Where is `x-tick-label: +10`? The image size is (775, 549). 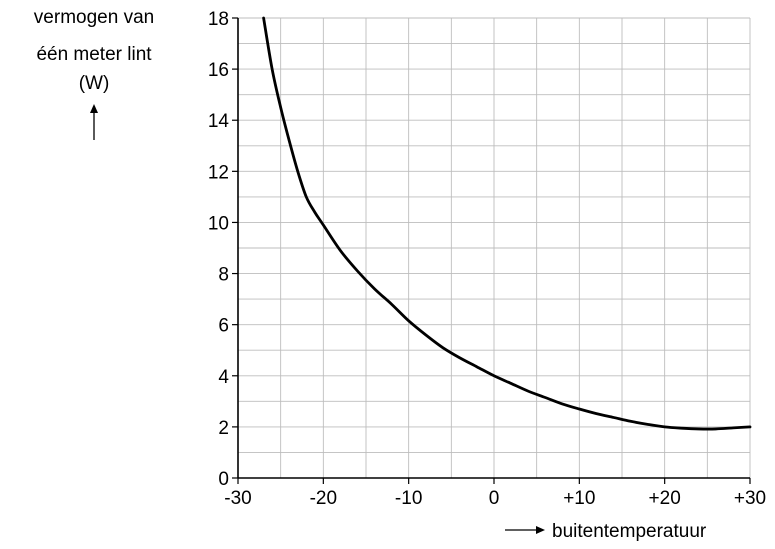
x-tick-label: +10 is located at coordinates (579, 498).